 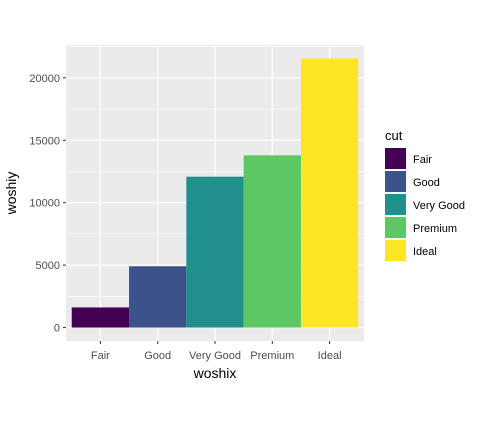 I want to click on legend: cut Fair Good Very Good Premium Ideal, so click(x=425, y=194).